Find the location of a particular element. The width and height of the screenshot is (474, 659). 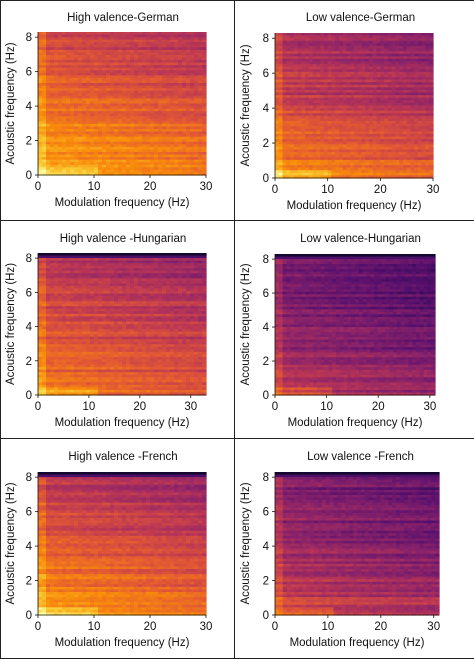

panel-title: High valence-German is located at coordinates (123, 18).